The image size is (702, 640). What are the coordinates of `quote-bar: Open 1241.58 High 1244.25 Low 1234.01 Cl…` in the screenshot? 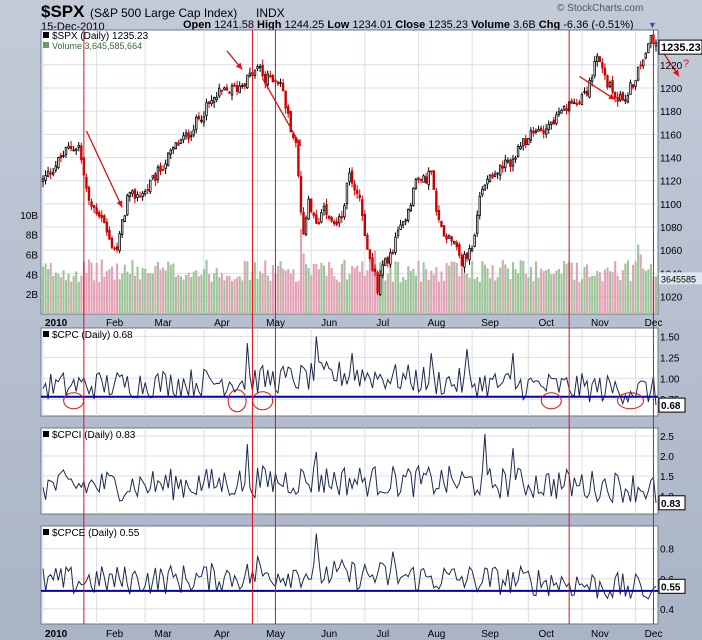 It's located at (408, 25).